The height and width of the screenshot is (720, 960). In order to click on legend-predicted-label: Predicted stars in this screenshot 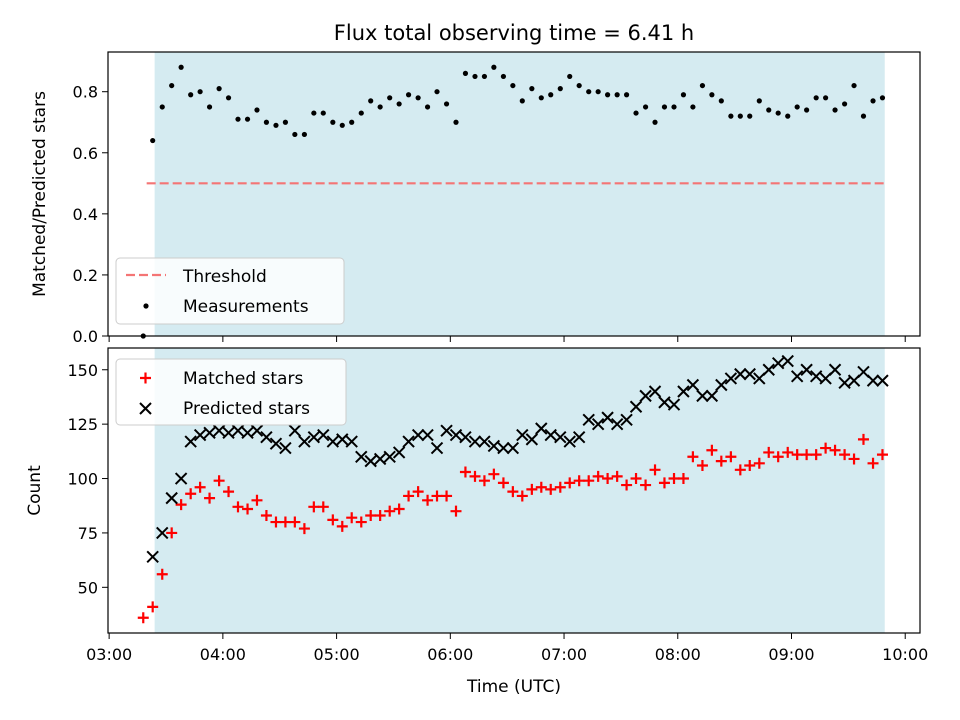, I will do `click(246, 409)`.